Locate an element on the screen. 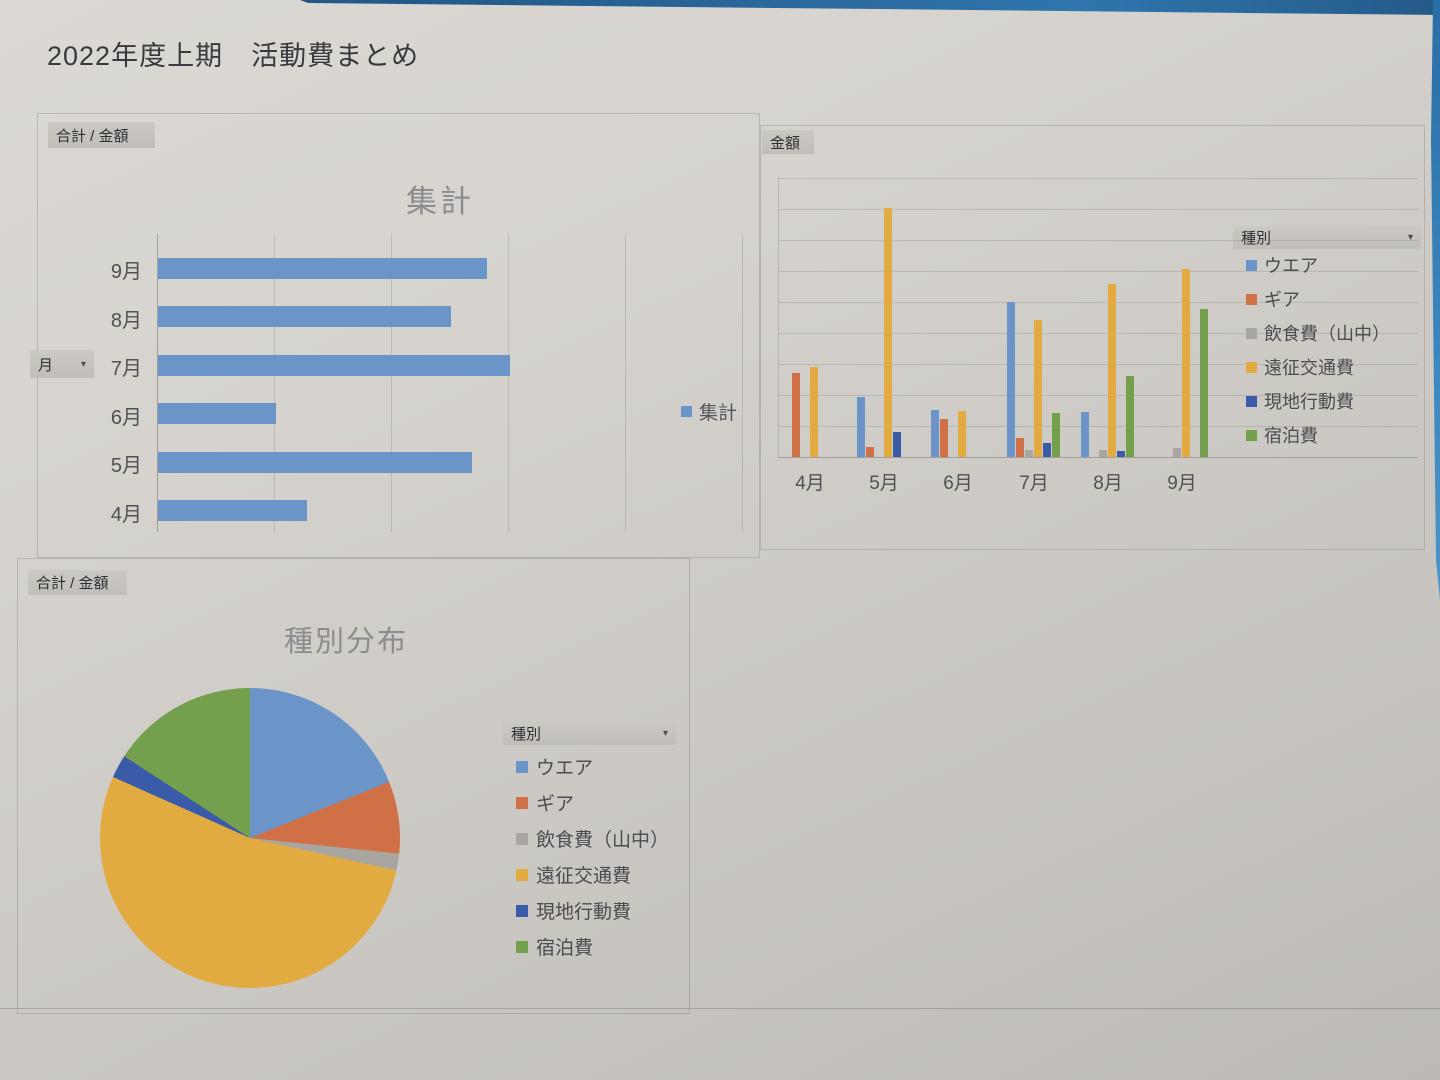 The image size is (1440, 1080). desk-background-top-edge is located at coordinates (870, 7).